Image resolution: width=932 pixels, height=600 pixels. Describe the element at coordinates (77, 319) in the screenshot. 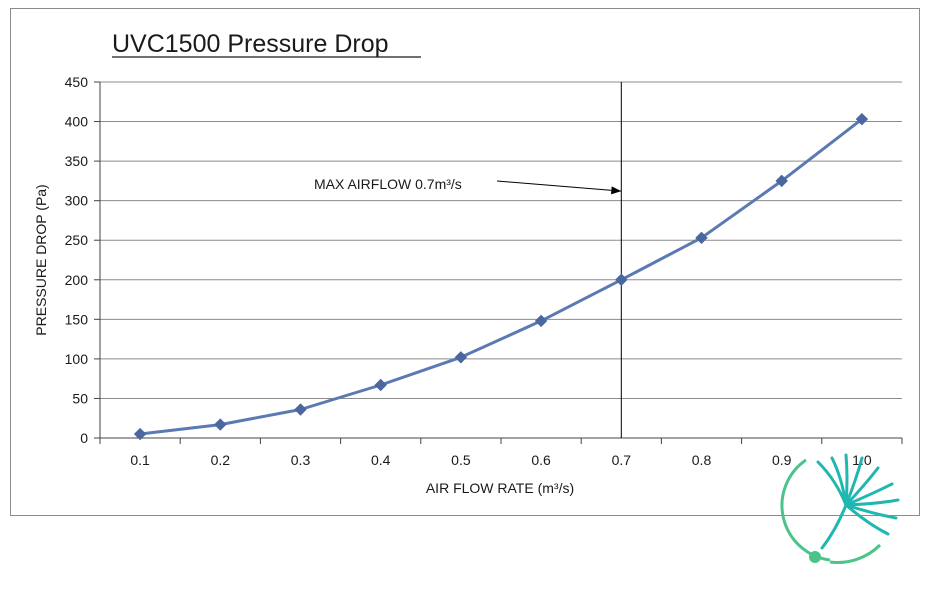

I see `y-tick-label-150: 150` at that location.